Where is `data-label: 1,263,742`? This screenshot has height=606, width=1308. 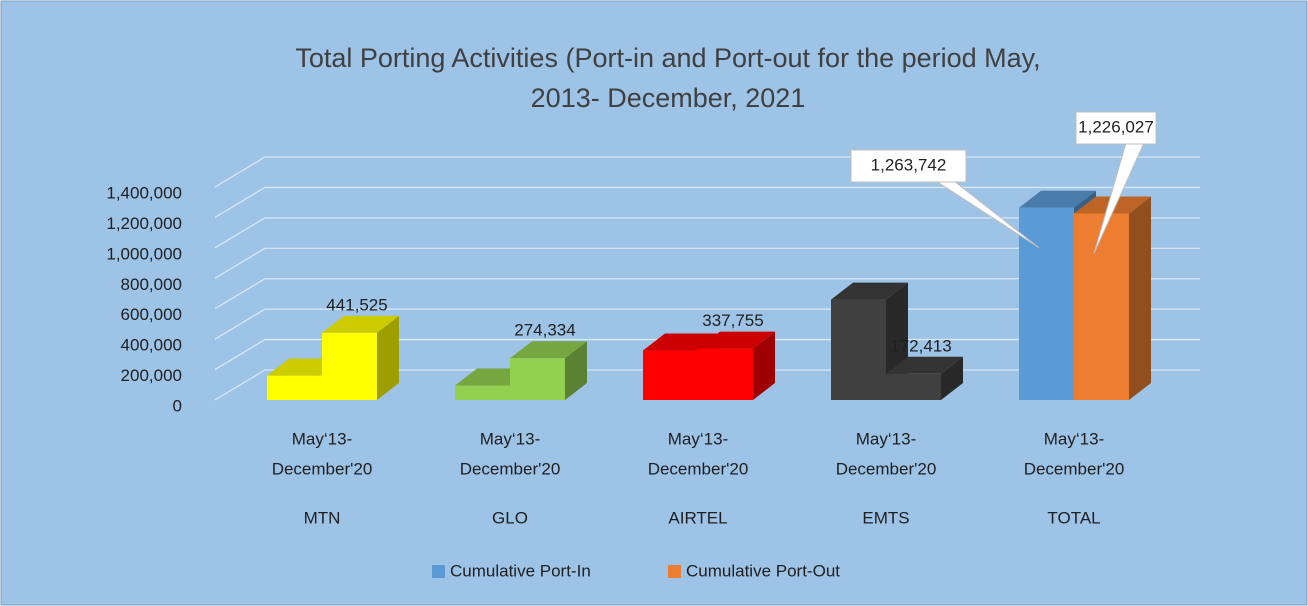
data-label: 1,263,742 is located at coordinates (909, 164).